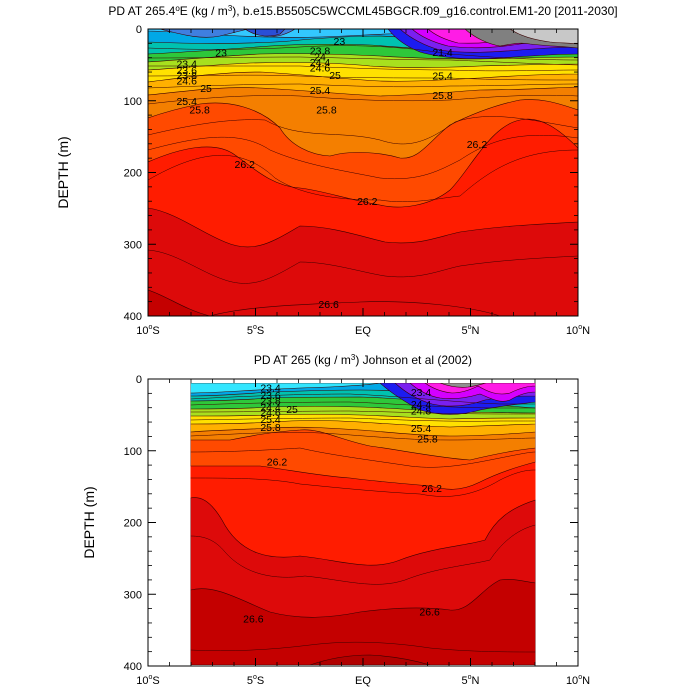 The image size is (700, 700). I want to click on field-18-band, so click(543, 37).